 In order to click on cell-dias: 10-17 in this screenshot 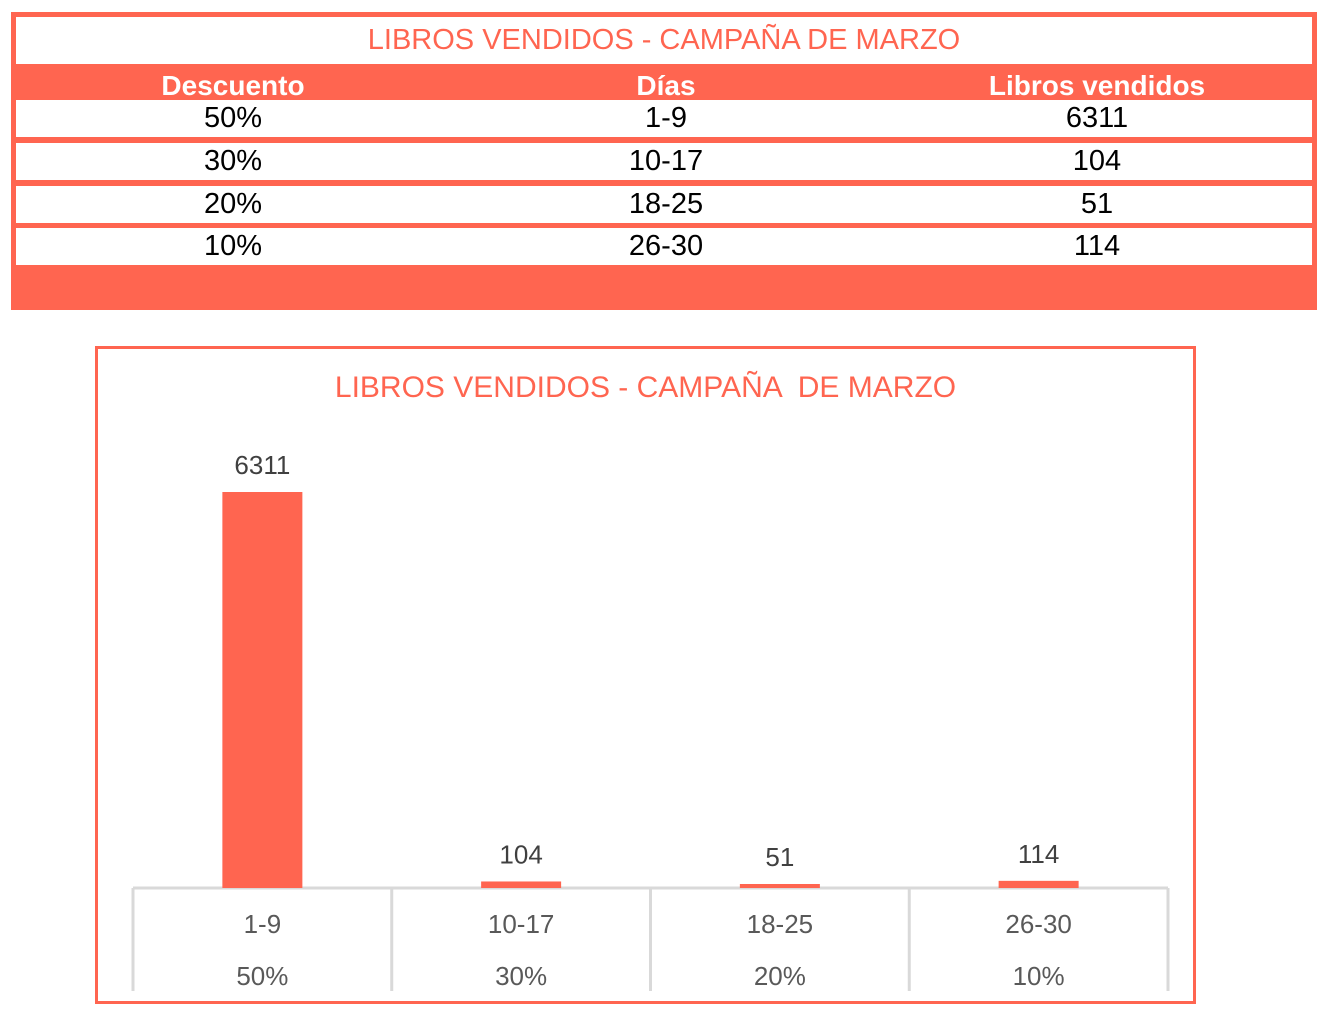, I will do `click(666, 161)`.